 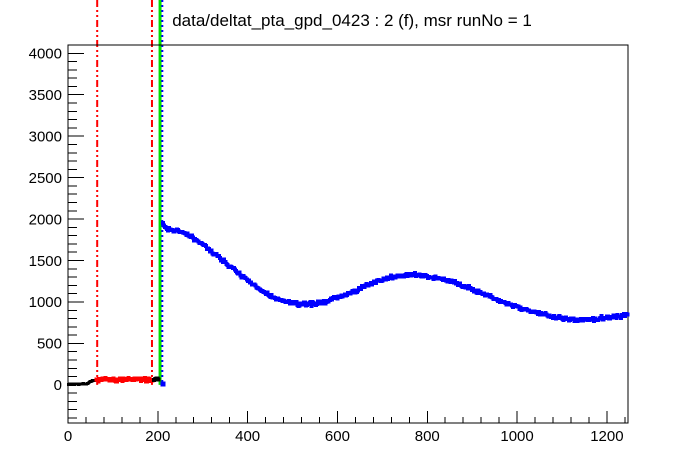 What do you see at coordinates (606, 436) in the screenshot?
I see `x-axis-tick-label: 1200` at bounding box center [606, 436].